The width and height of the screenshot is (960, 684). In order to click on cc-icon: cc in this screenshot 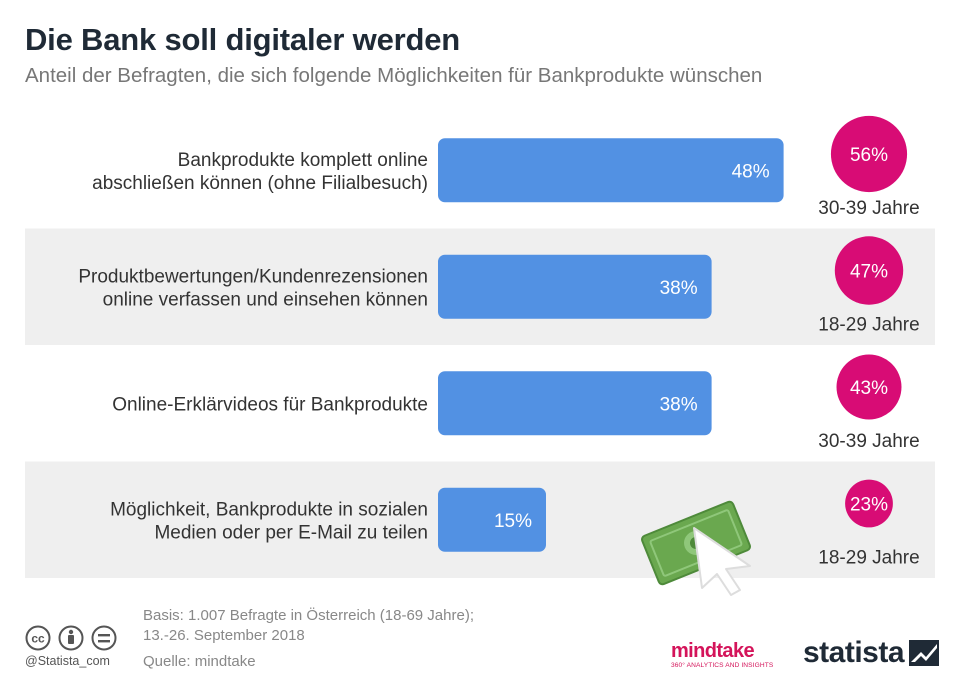, I will do `click(38, 638)`.